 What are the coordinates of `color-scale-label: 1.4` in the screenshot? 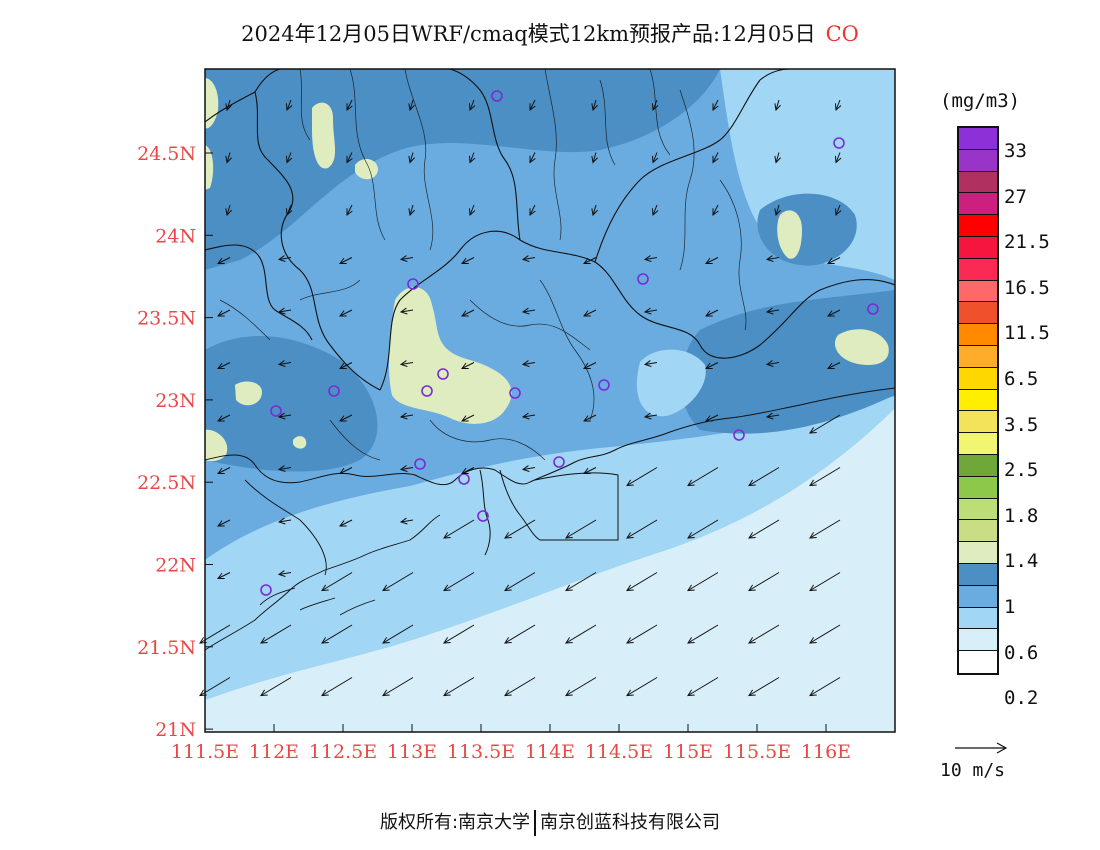 It's located at (1021, 561).